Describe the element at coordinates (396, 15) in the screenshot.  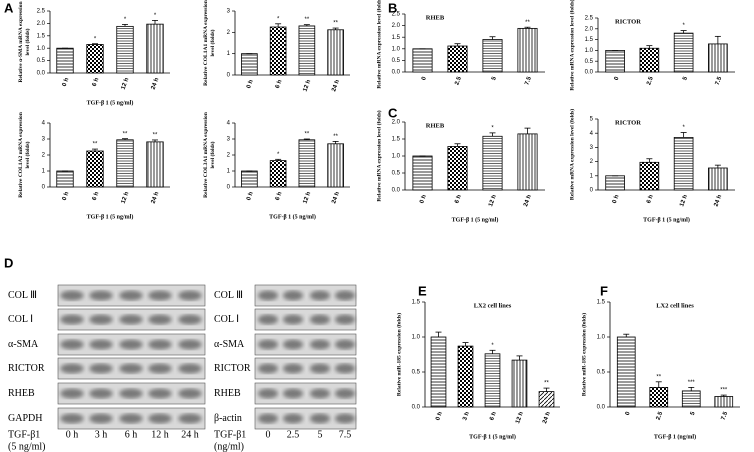
I see `y-tick-label: 2.5` at that location.